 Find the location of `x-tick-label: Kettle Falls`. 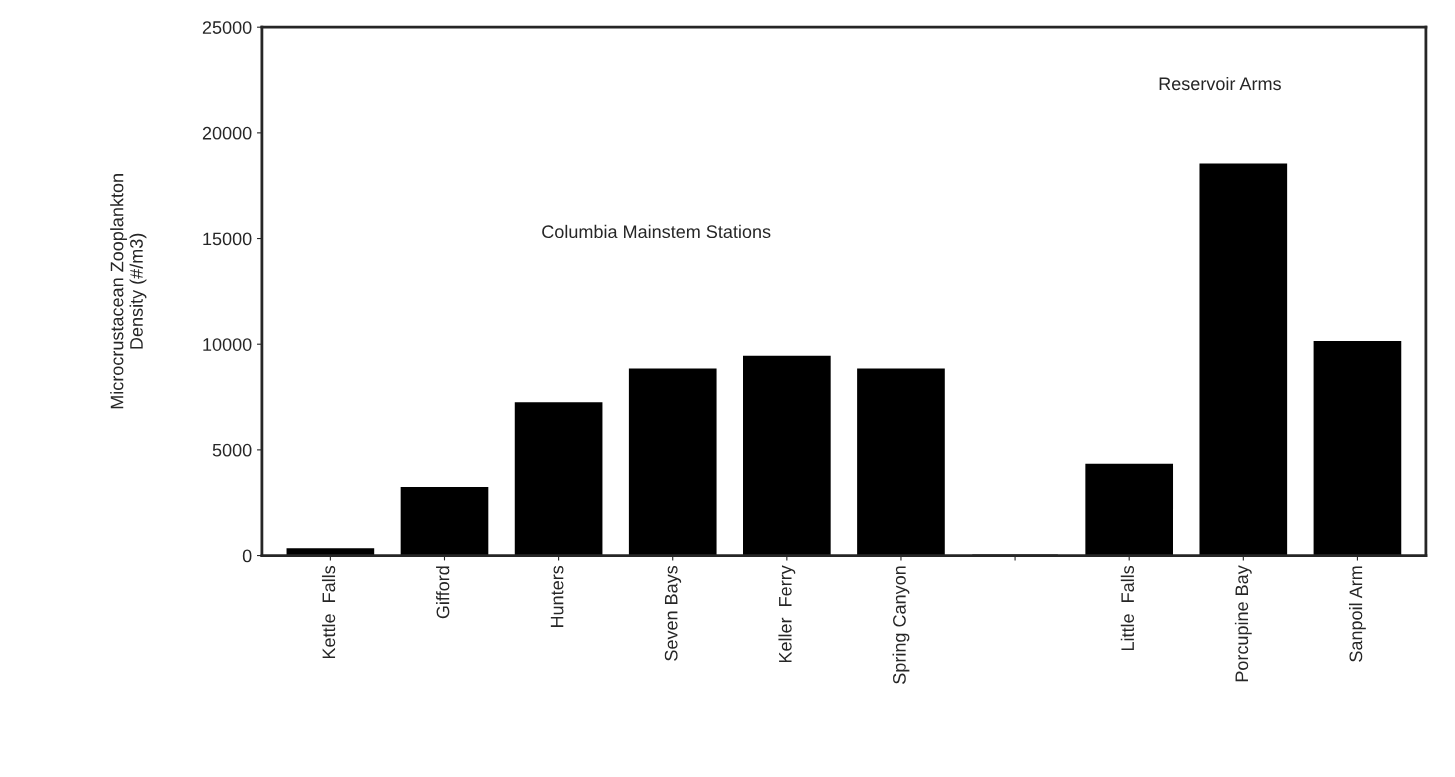

x-tick-label: Kettle Falls is located at coordinates (328, 612).